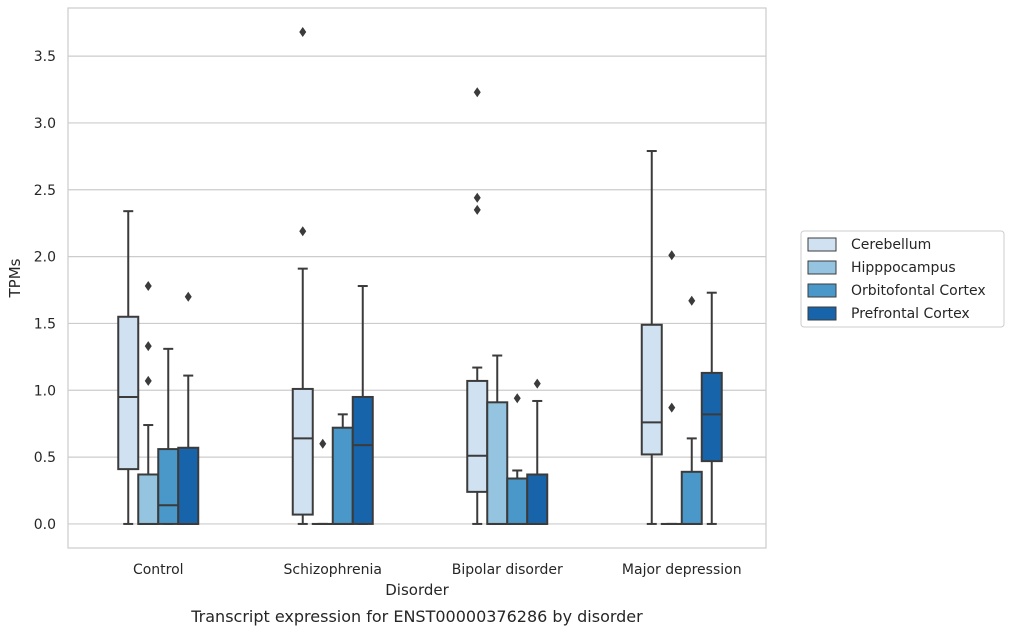 This screenshot has height=634, width=1014. I want to click on x-tick-label: Major depression, so click(682, 570).